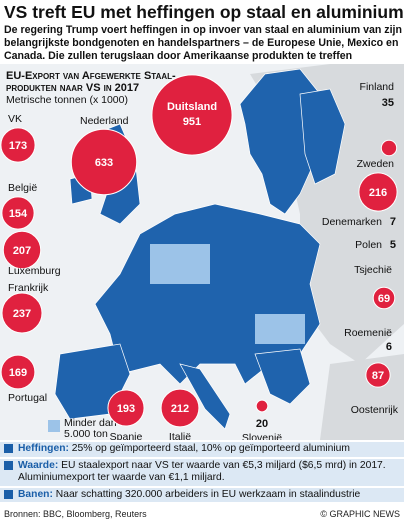 Image resolution: width=404 pixels, height=525 pixels. I want to click on bubble-value: 69, so click(384, 299).